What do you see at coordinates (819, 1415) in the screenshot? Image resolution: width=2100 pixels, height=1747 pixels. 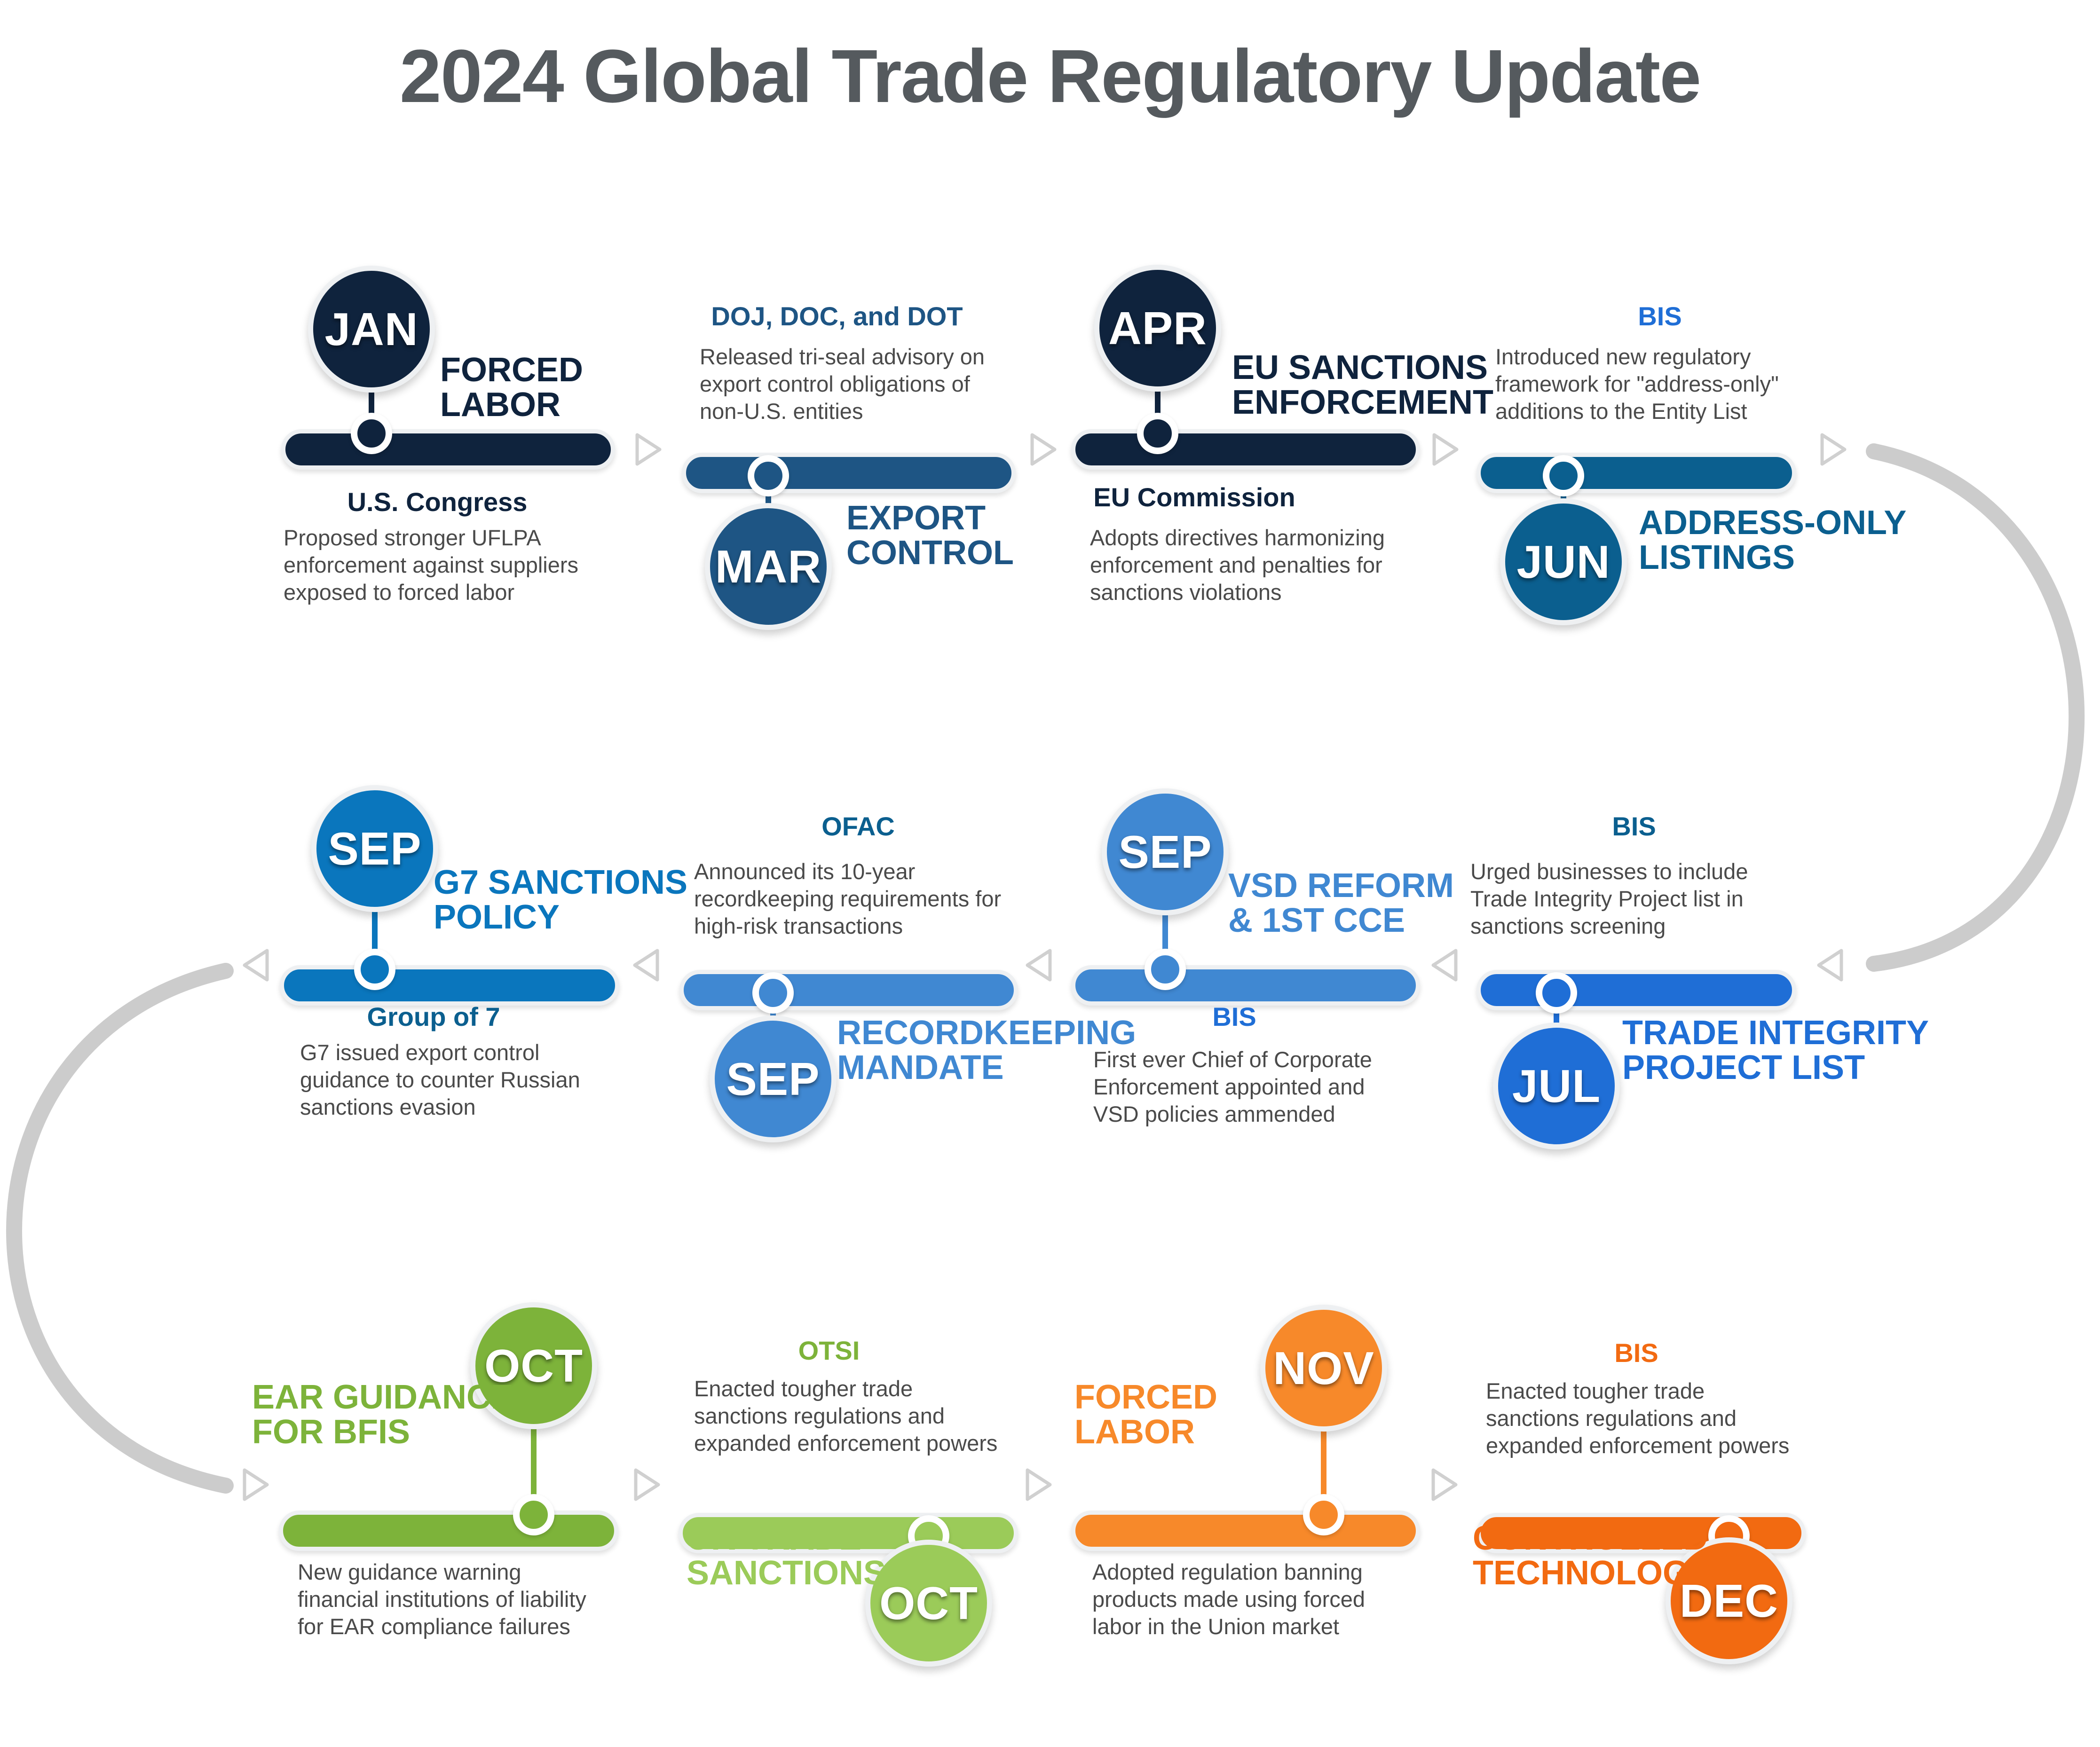 I see `event-description-line: sanctions regulations and` at bounding box center [819, 1415].